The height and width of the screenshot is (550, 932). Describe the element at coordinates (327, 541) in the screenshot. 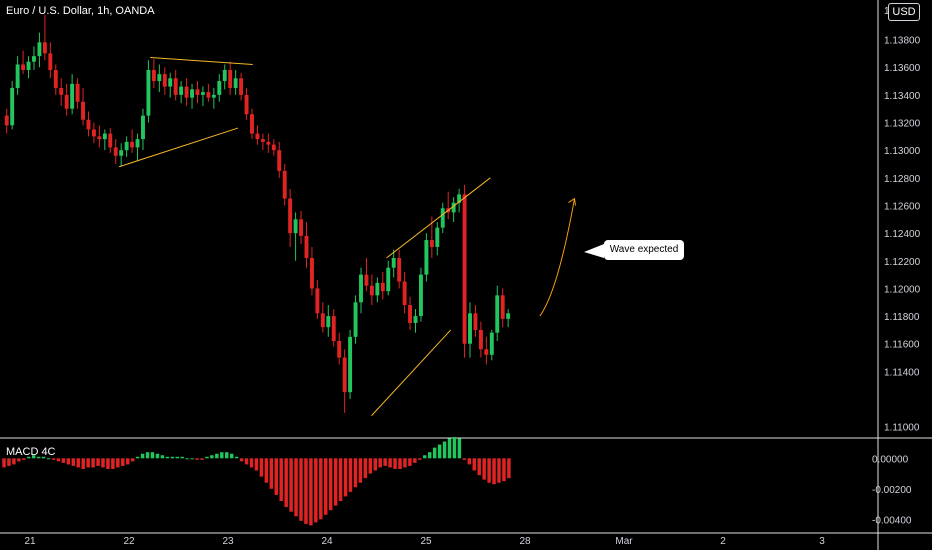

I see `time-tick-label: 24` at that location.